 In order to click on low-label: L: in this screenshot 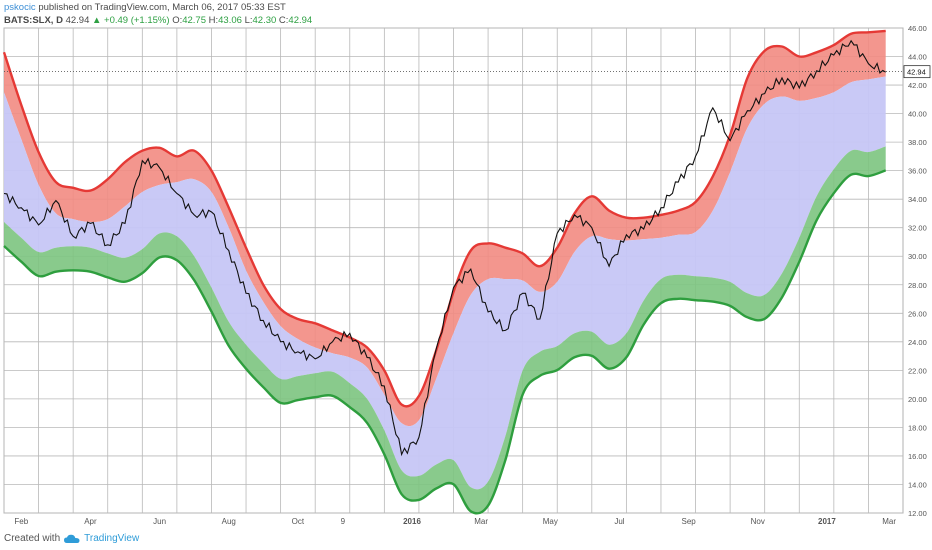, I will do `click(248, 20)`.